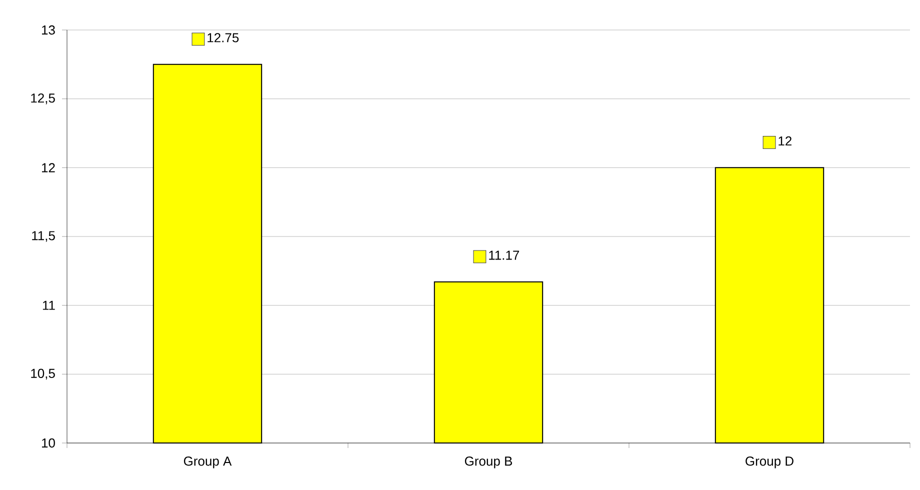  Describe the element at coordinates (43, 98) in the screenshot. I see `y-tick-label: 12,5` at that location.